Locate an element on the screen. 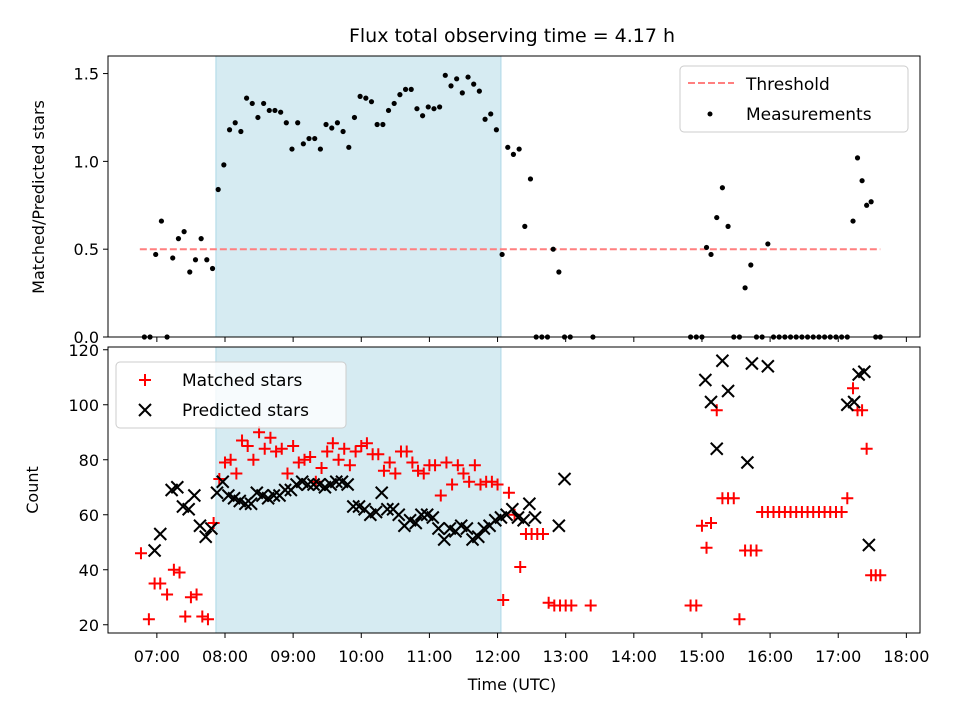  x-axis-label: Time (UTC) is located at coordinates (511, 684).